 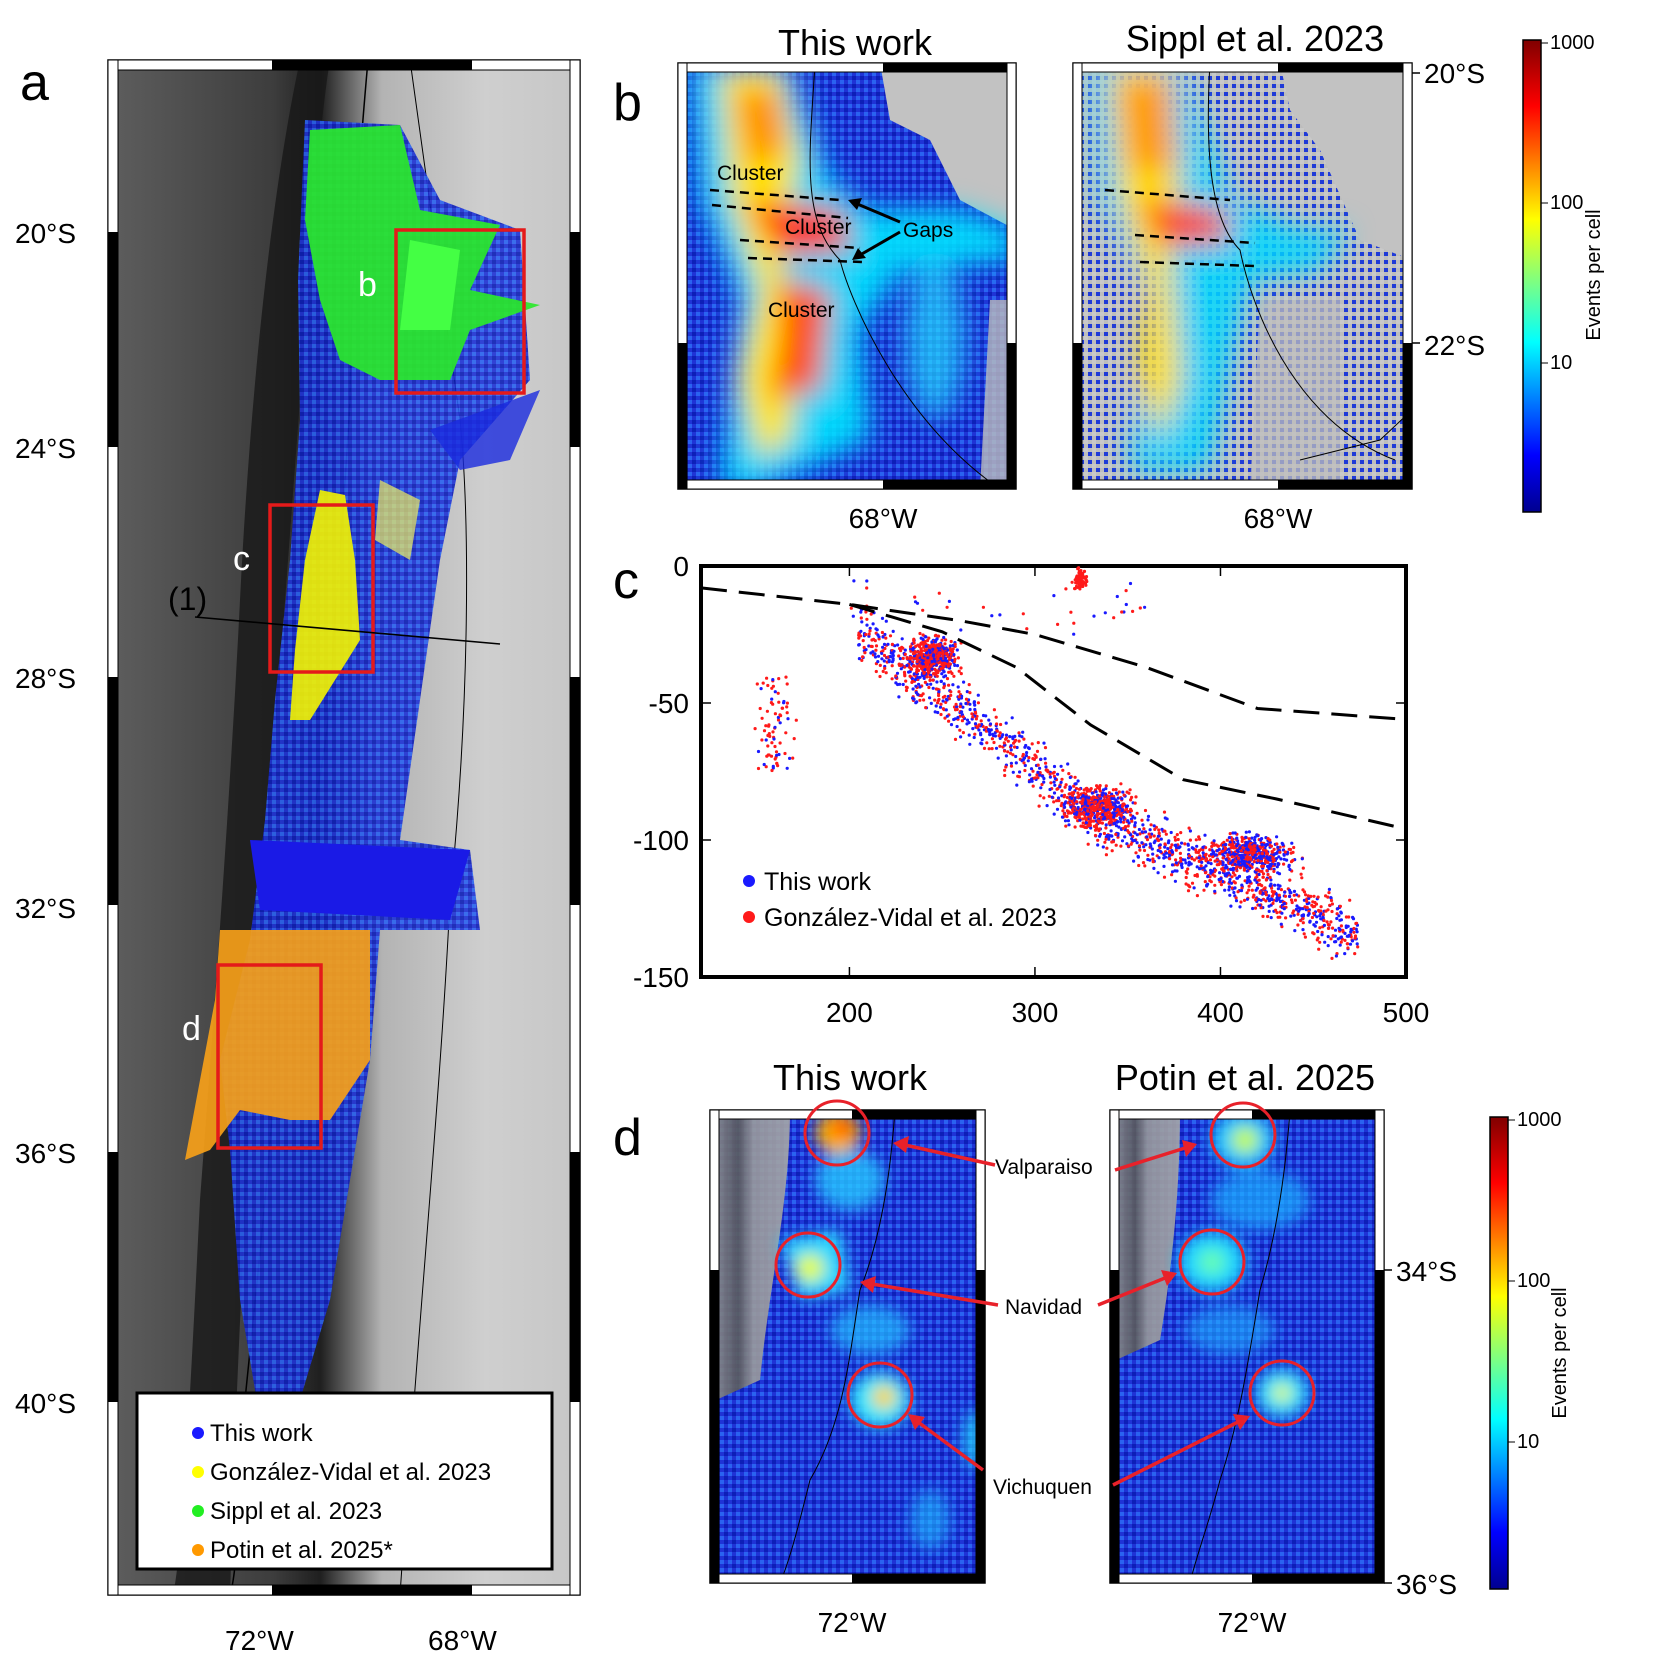 What do you see at coordinates (1454, 73) in the screenshot?
I see `panel-b-lat-tick-20s: 20°S` at bounding box center [1454, 73].